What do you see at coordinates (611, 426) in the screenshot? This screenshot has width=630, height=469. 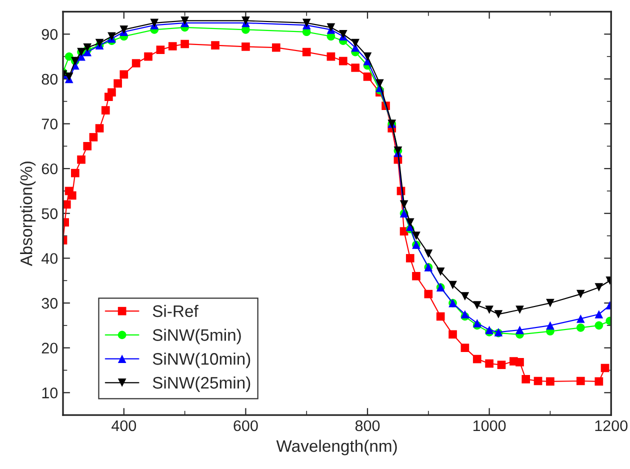 I see `x-tick-label: 1200` at bounding box center [611, 426].